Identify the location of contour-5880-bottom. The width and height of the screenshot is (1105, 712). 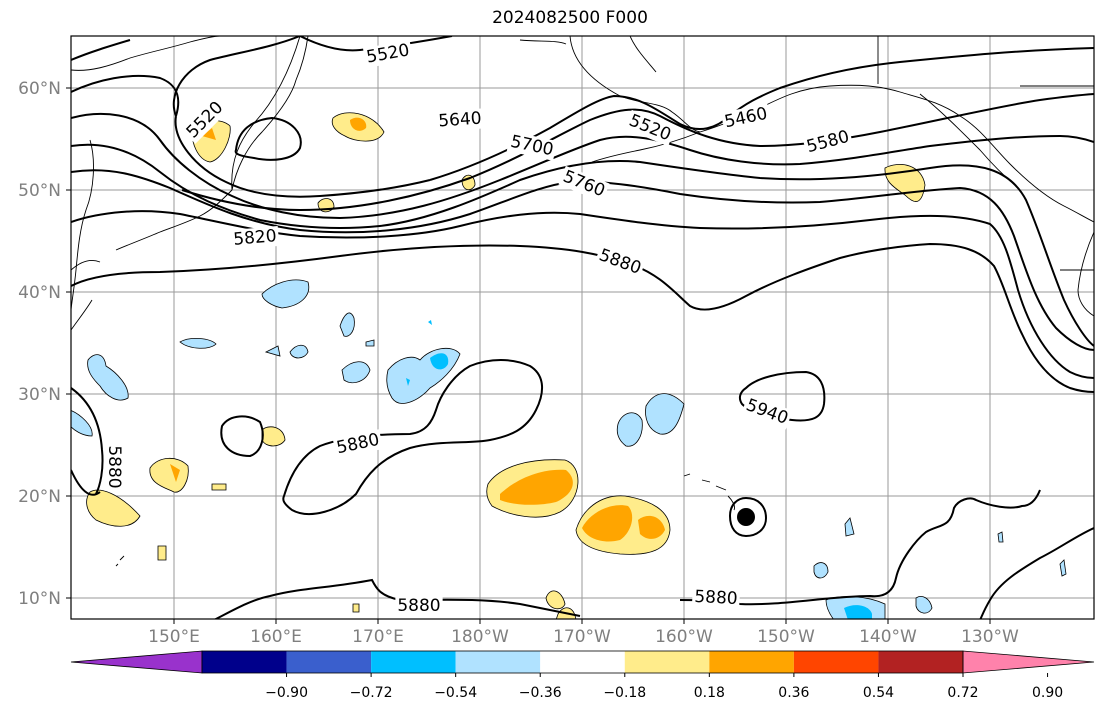
(653, 554).